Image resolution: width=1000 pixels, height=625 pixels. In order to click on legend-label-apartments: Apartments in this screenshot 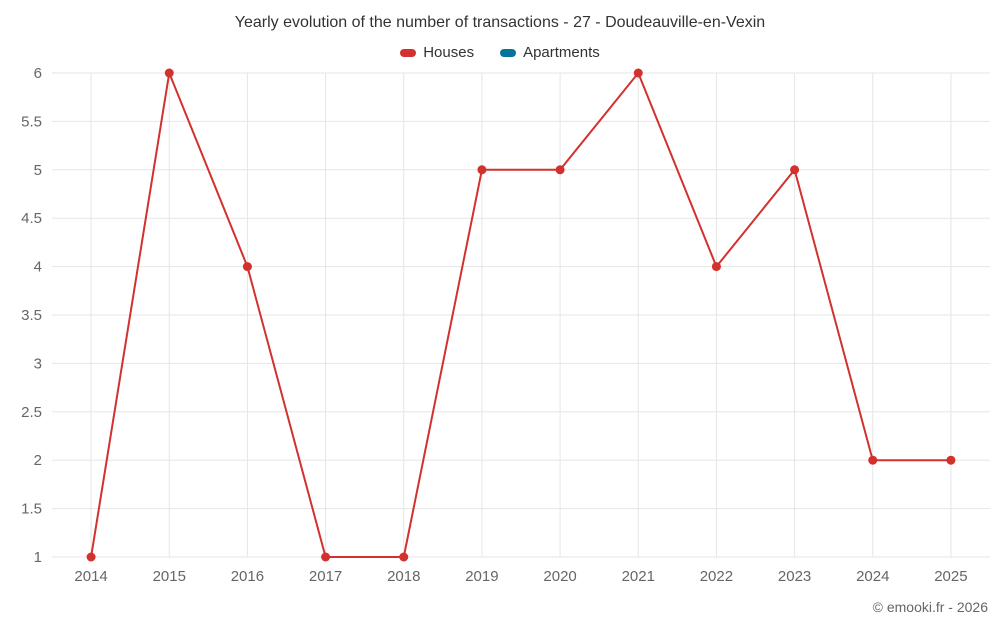, I will do `click(561, 52)`.